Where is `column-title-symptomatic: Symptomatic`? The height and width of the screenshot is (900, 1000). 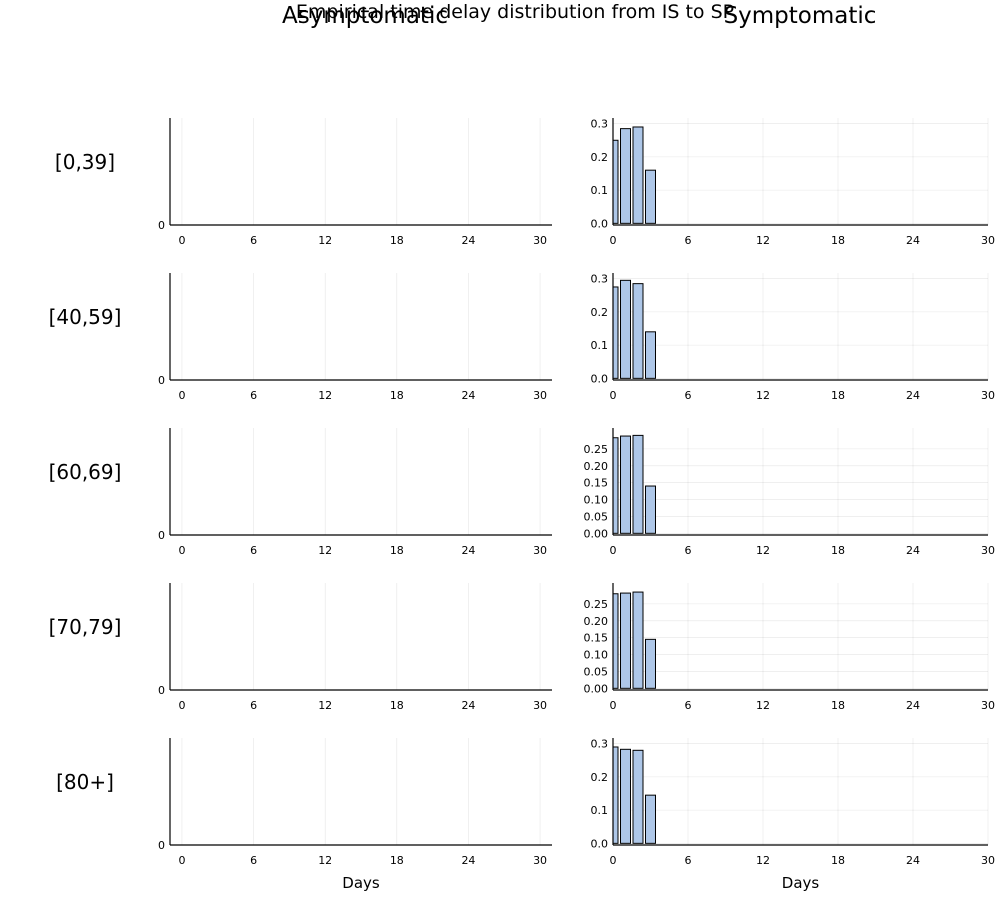 column-title-symptomatic: Symptomatic is located at coordinates (800, 16).